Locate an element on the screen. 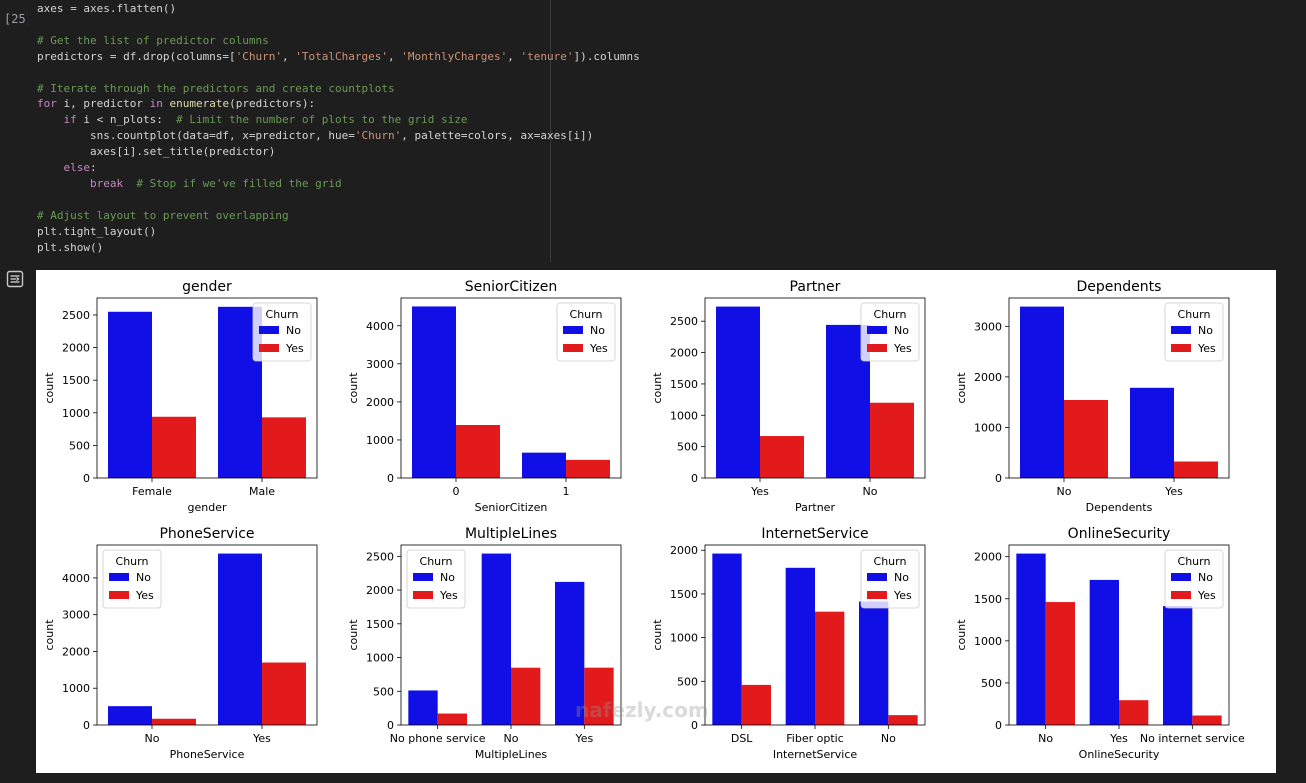  status-strip is located at coordinates (653, 778).